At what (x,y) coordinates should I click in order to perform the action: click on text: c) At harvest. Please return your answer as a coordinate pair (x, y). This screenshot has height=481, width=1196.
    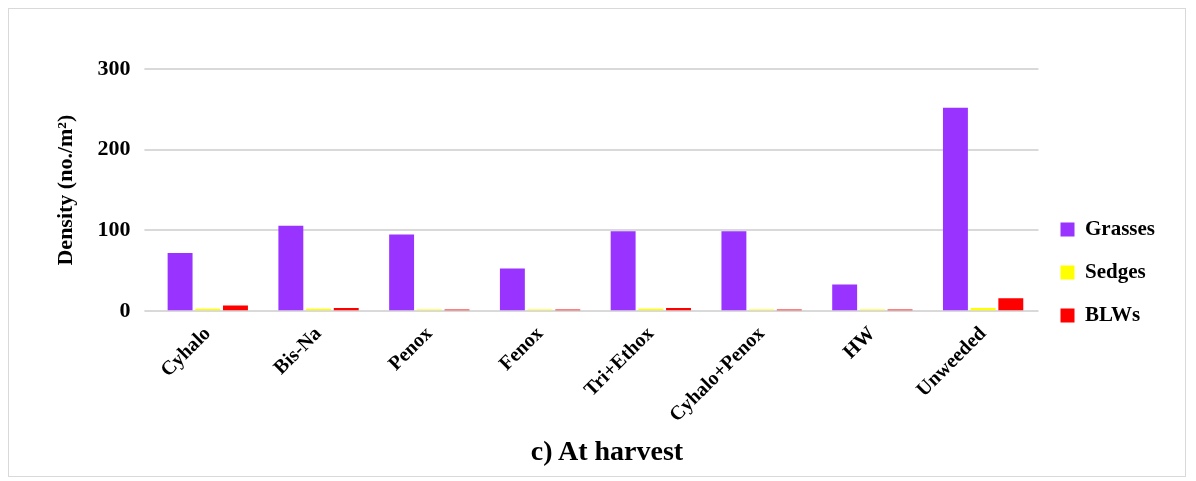
    Looking at the image, I should click on (607, 451).